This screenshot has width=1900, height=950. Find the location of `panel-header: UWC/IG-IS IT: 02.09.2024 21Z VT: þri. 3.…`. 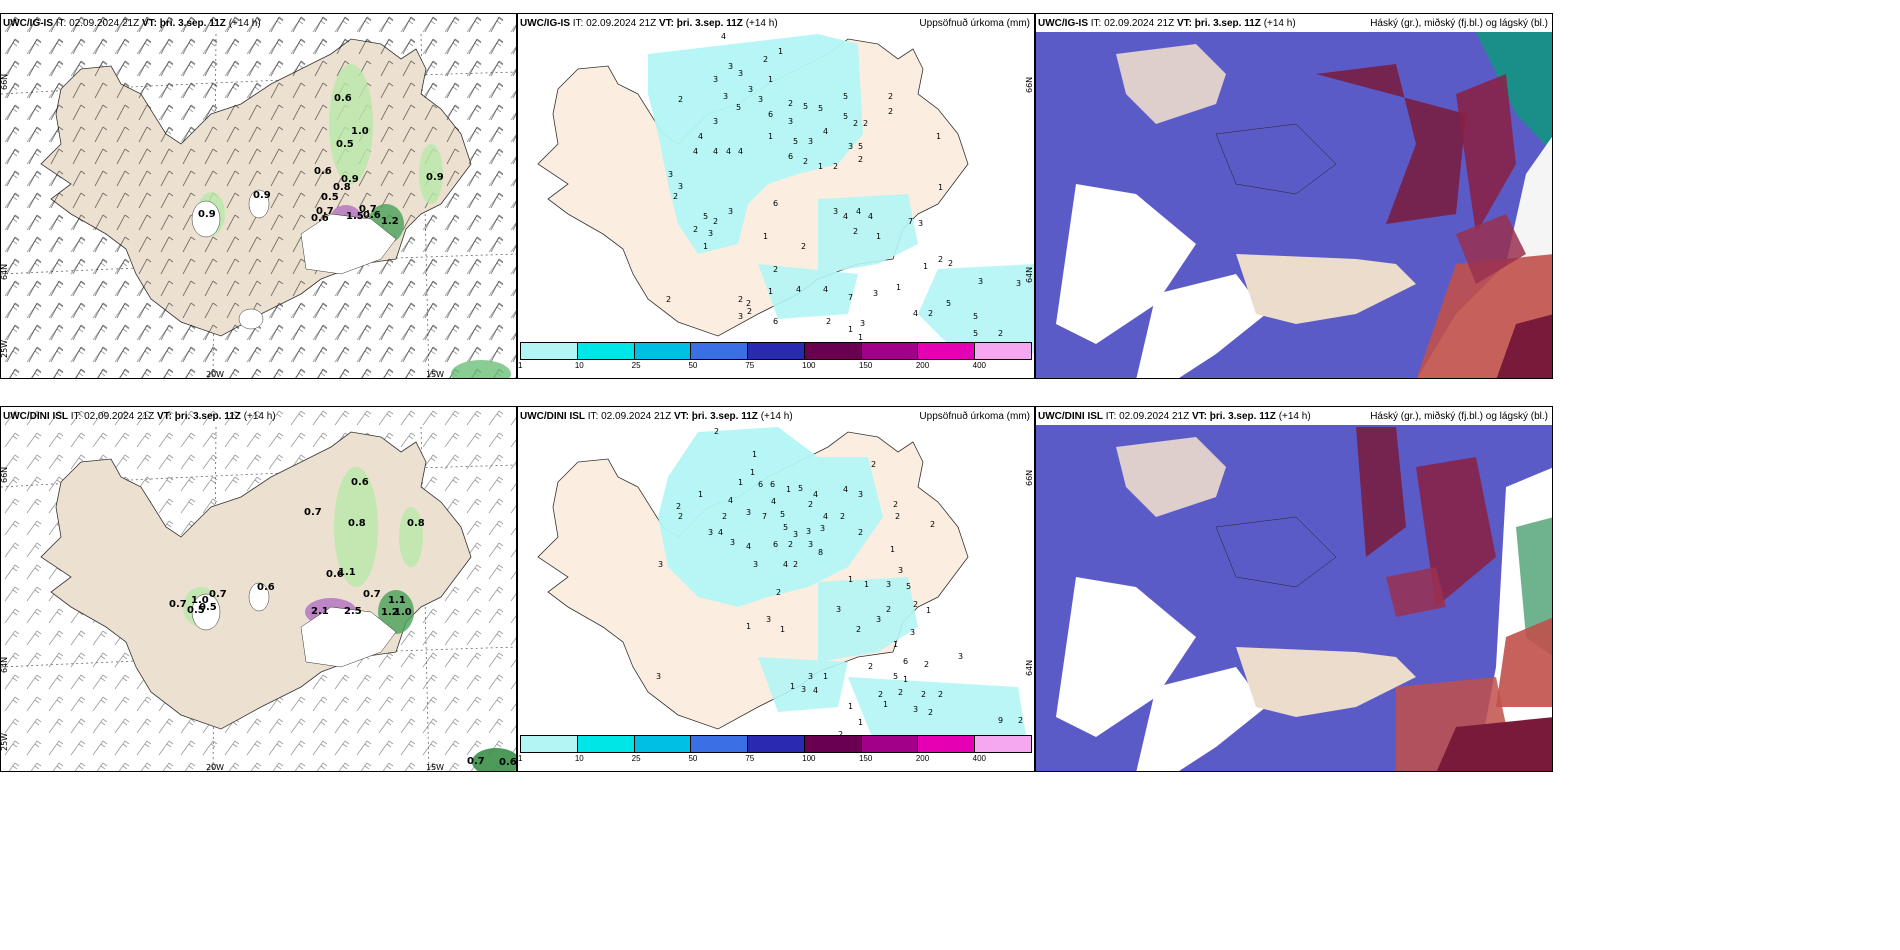

panel-header: UWC/IG-IS IT: 02.09.2024 21Z VT: þri. 3.… is located at coordinates (1294, 24).